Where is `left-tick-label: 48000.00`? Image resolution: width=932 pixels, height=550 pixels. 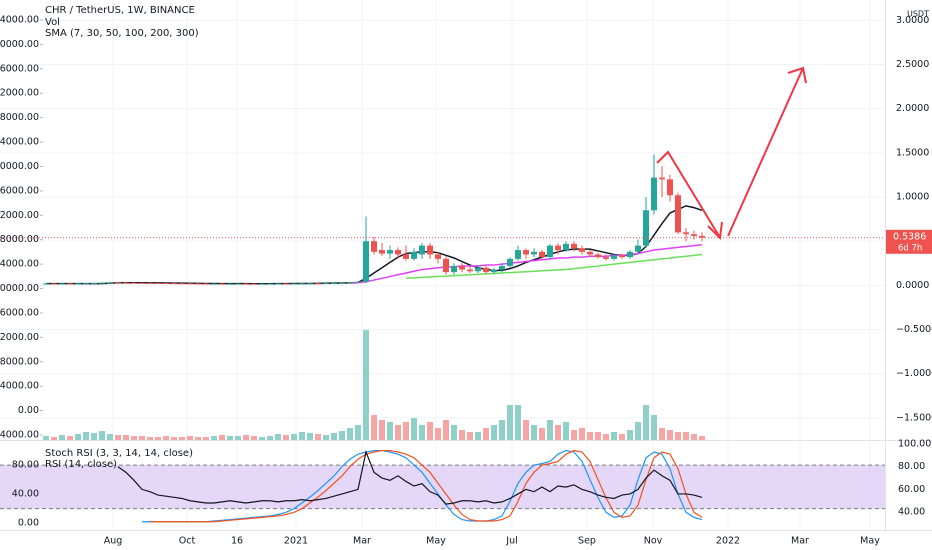 left-tick-label: 48000.00 is located at coordinates (19, 117).